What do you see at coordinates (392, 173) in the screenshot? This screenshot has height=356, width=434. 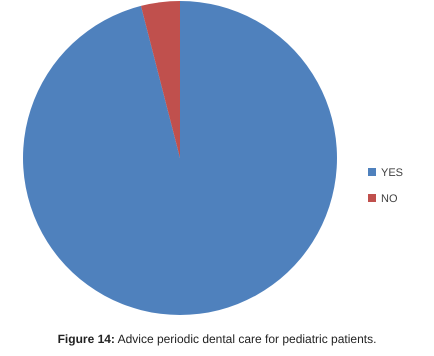 I see `legend-label: YES` at bounding box center [392, 173].